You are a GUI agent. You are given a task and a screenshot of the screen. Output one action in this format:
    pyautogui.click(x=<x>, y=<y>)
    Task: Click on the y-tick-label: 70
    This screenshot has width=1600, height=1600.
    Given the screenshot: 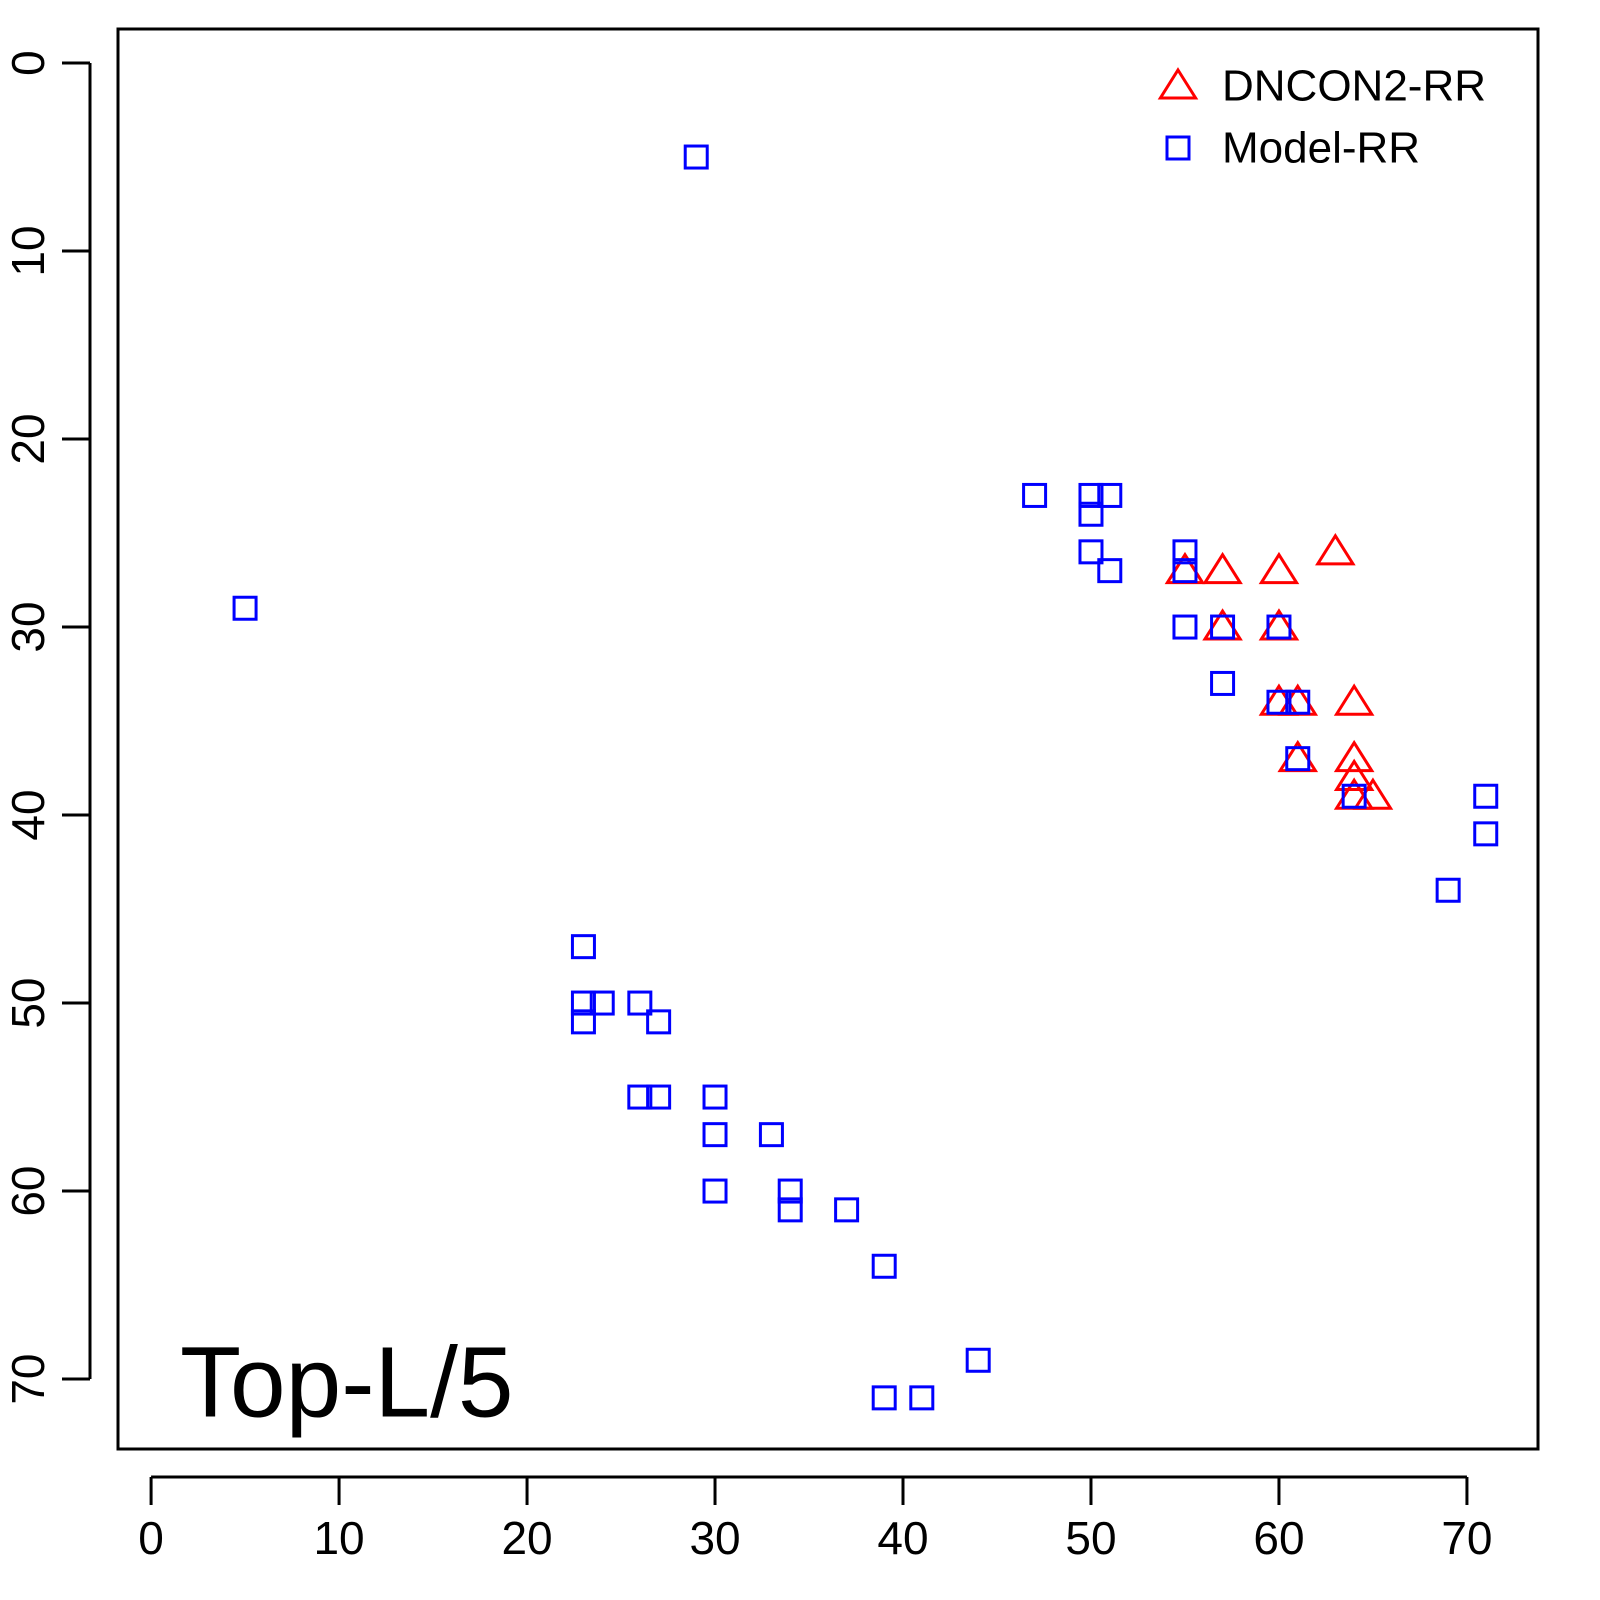 What is the action you would take?
    pyautogui.click(x=28, y=1378)
    